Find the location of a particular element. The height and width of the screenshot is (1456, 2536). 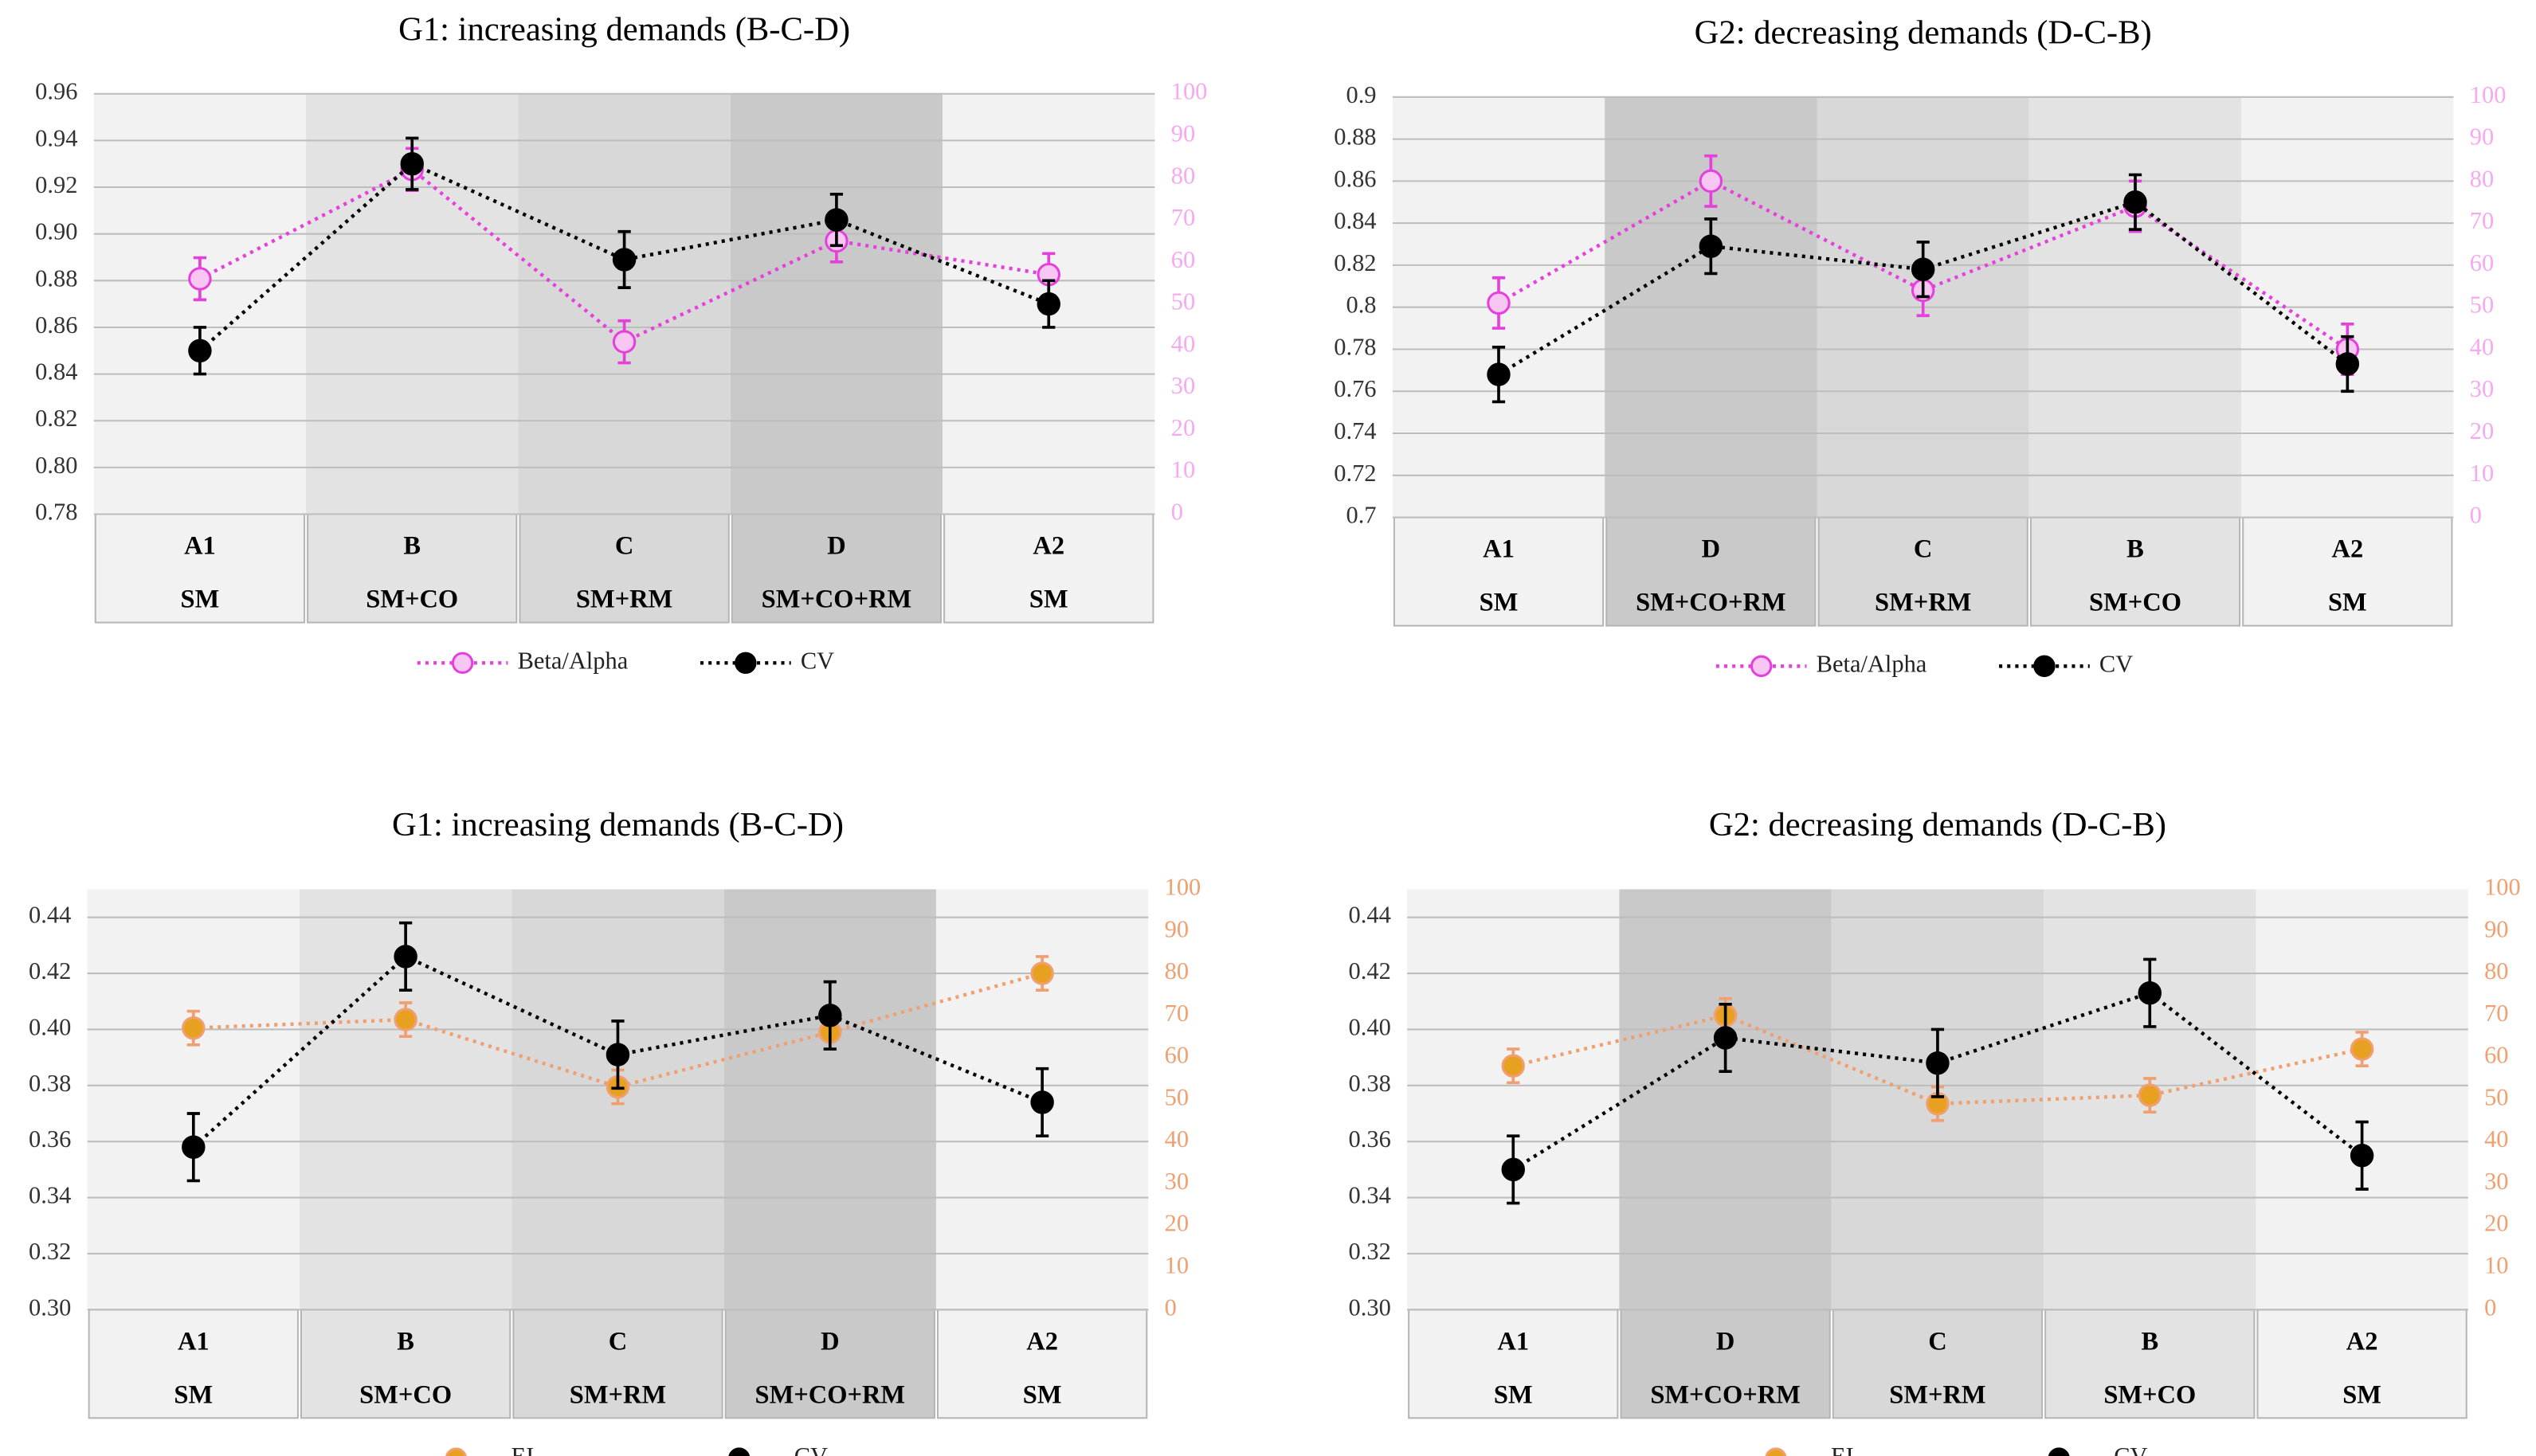

y2-tick-label: 20 is located at coordinates (1177, 1223).